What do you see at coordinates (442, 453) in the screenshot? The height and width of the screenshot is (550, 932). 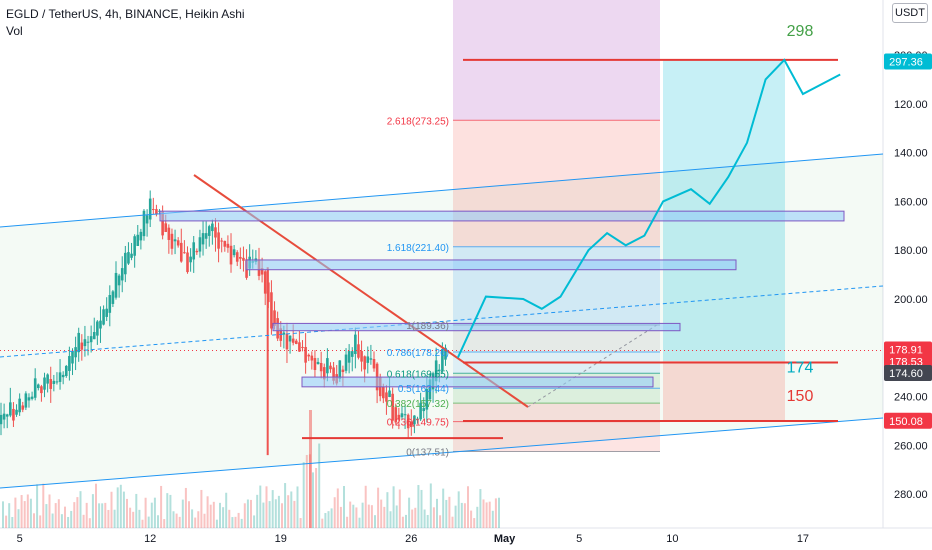 I see `channel-lower-line` at bounding box center [442, 453].